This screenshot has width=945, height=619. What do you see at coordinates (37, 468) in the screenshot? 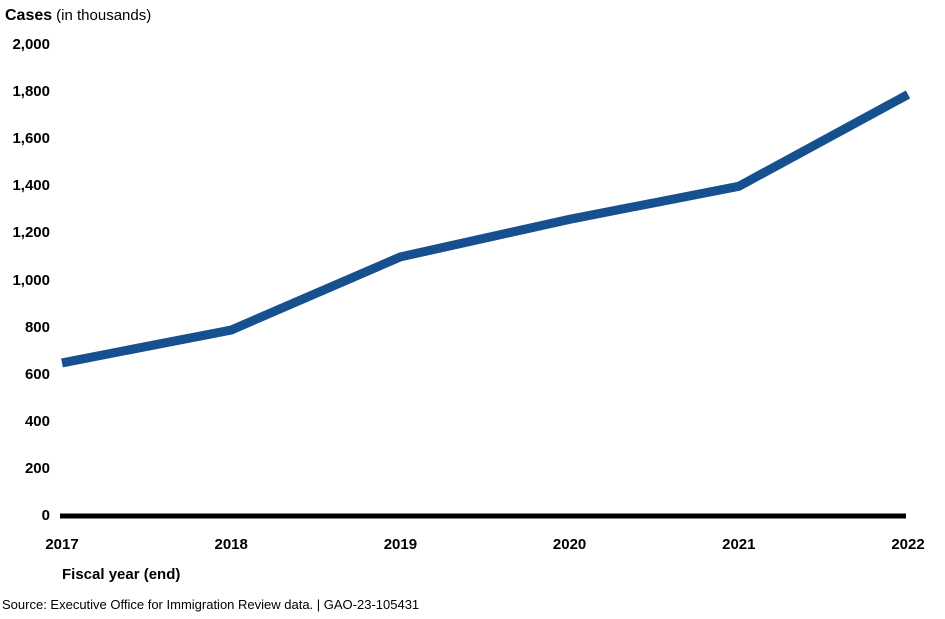
I see `y-axis-tick-label: 200` at bounding box center [37, 468].